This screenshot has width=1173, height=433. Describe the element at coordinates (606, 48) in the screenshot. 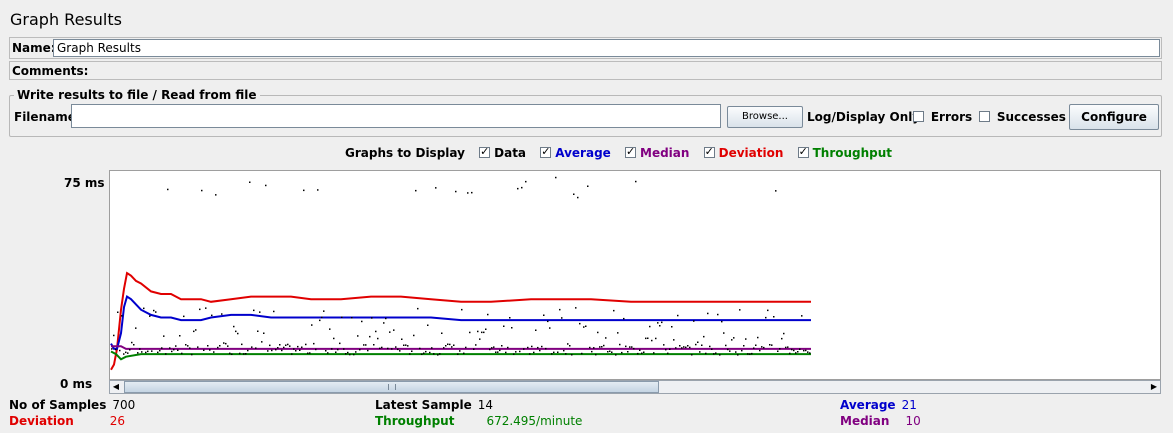

I see `name-input: Graph Results` at that location.